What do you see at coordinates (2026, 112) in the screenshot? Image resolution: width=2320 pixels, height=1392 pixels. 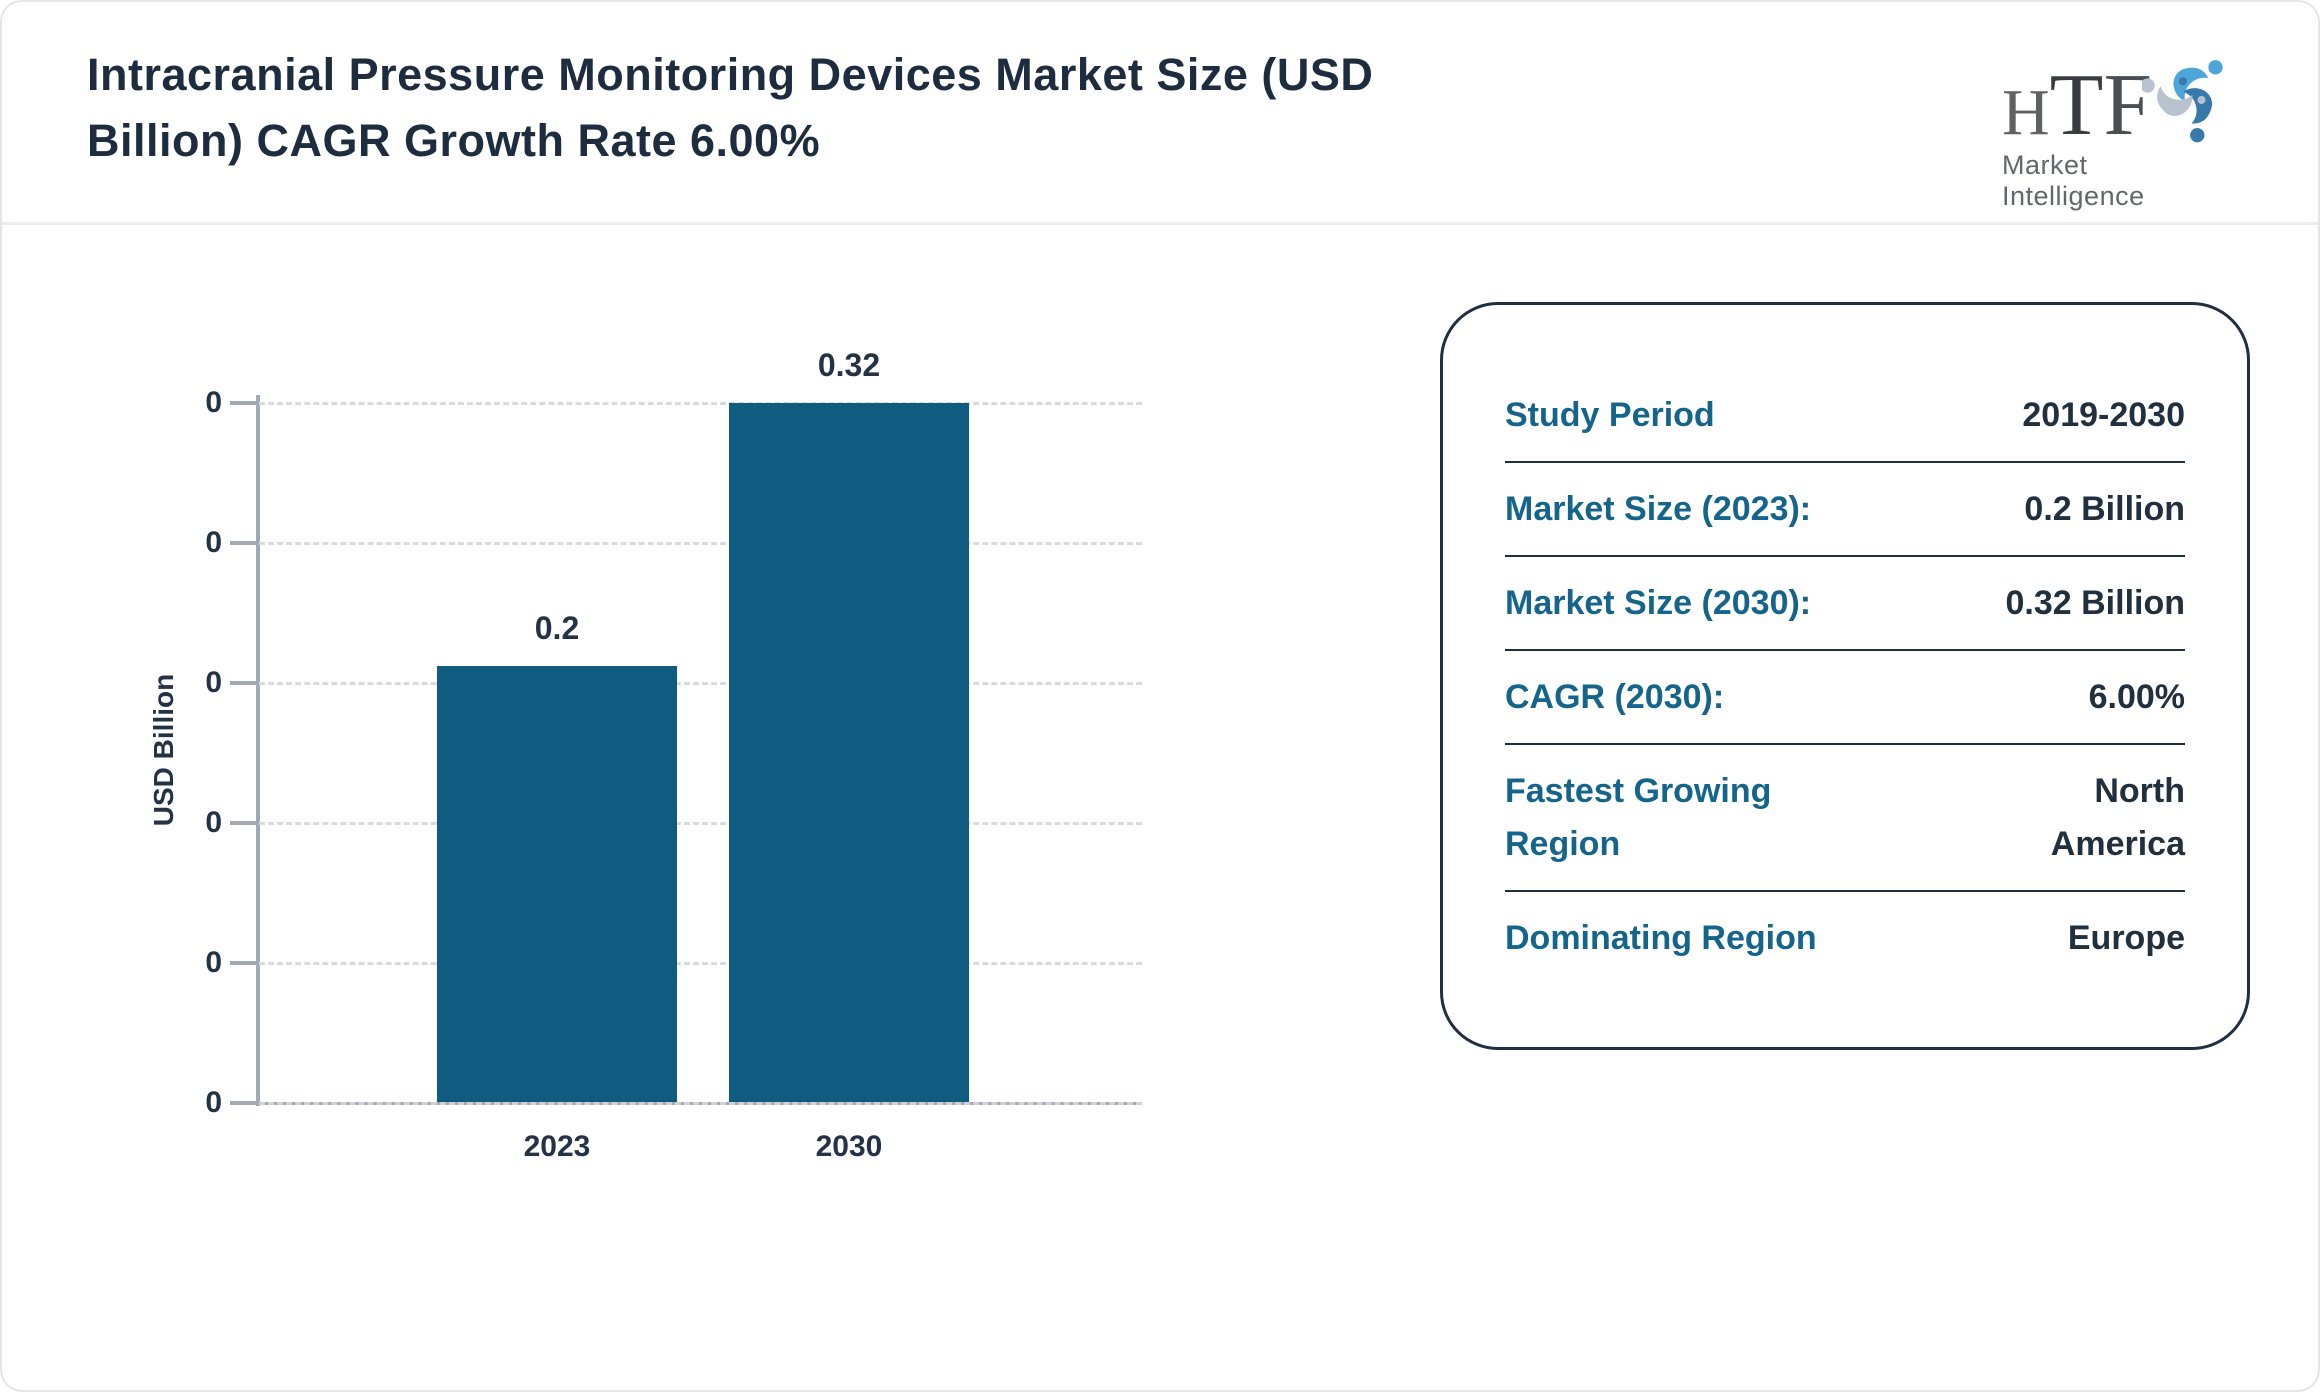 I see `logo-letter-h: H` at bounding box center [2026, 112].